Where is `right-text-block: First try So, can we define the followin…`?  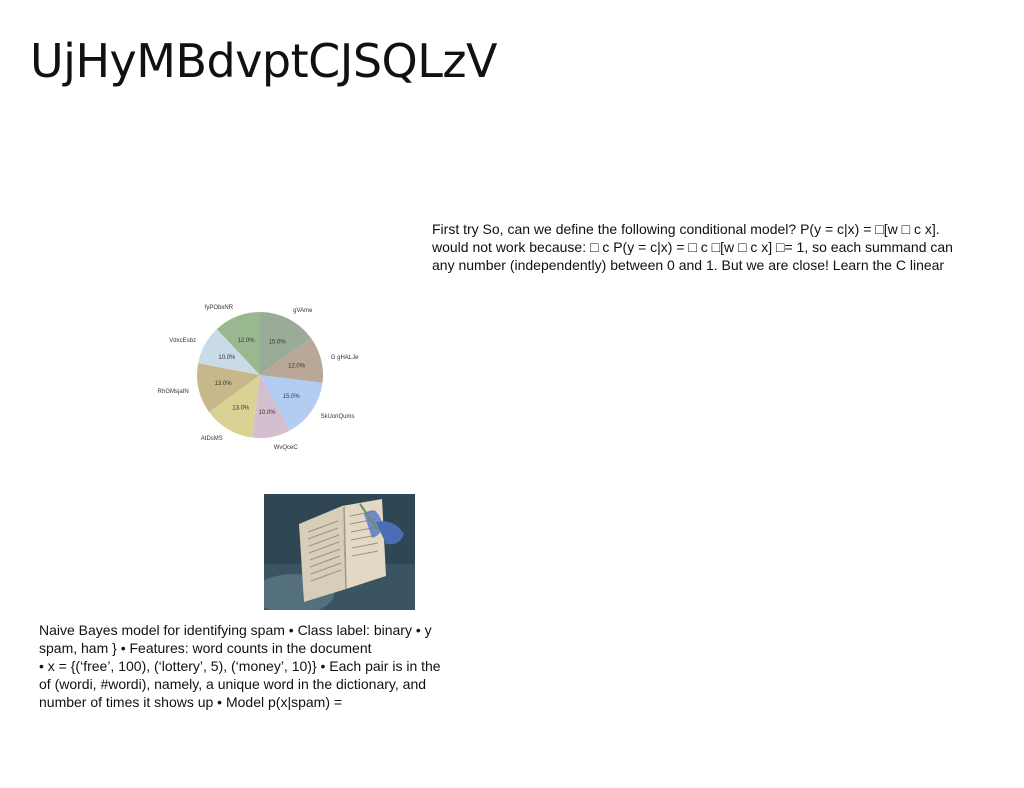 right-text-block: First try So, can we define the followin… is located at coordinates (727, 247).